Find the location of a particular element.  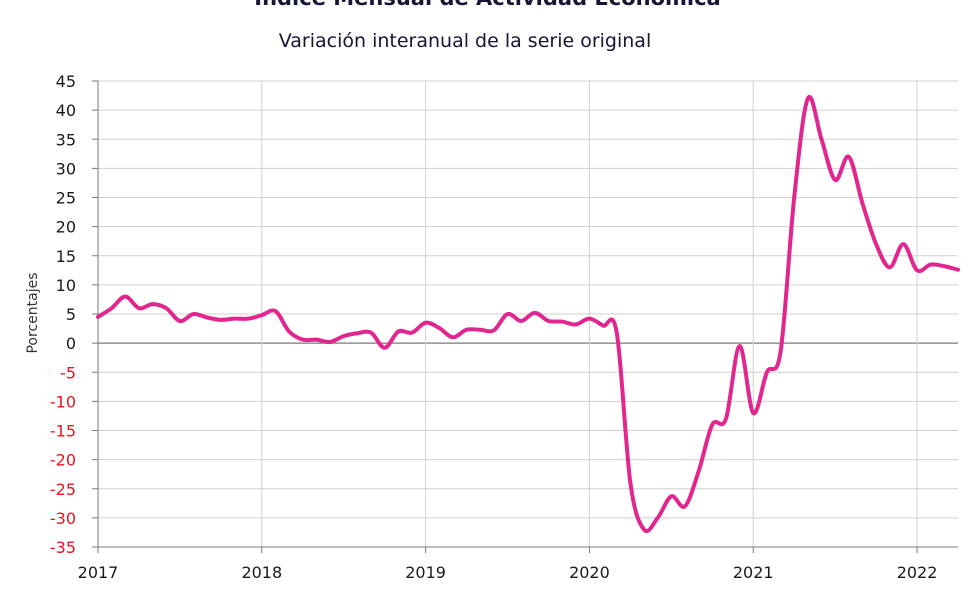

y-tick-label: 30 is located at coordinates (66, 168).